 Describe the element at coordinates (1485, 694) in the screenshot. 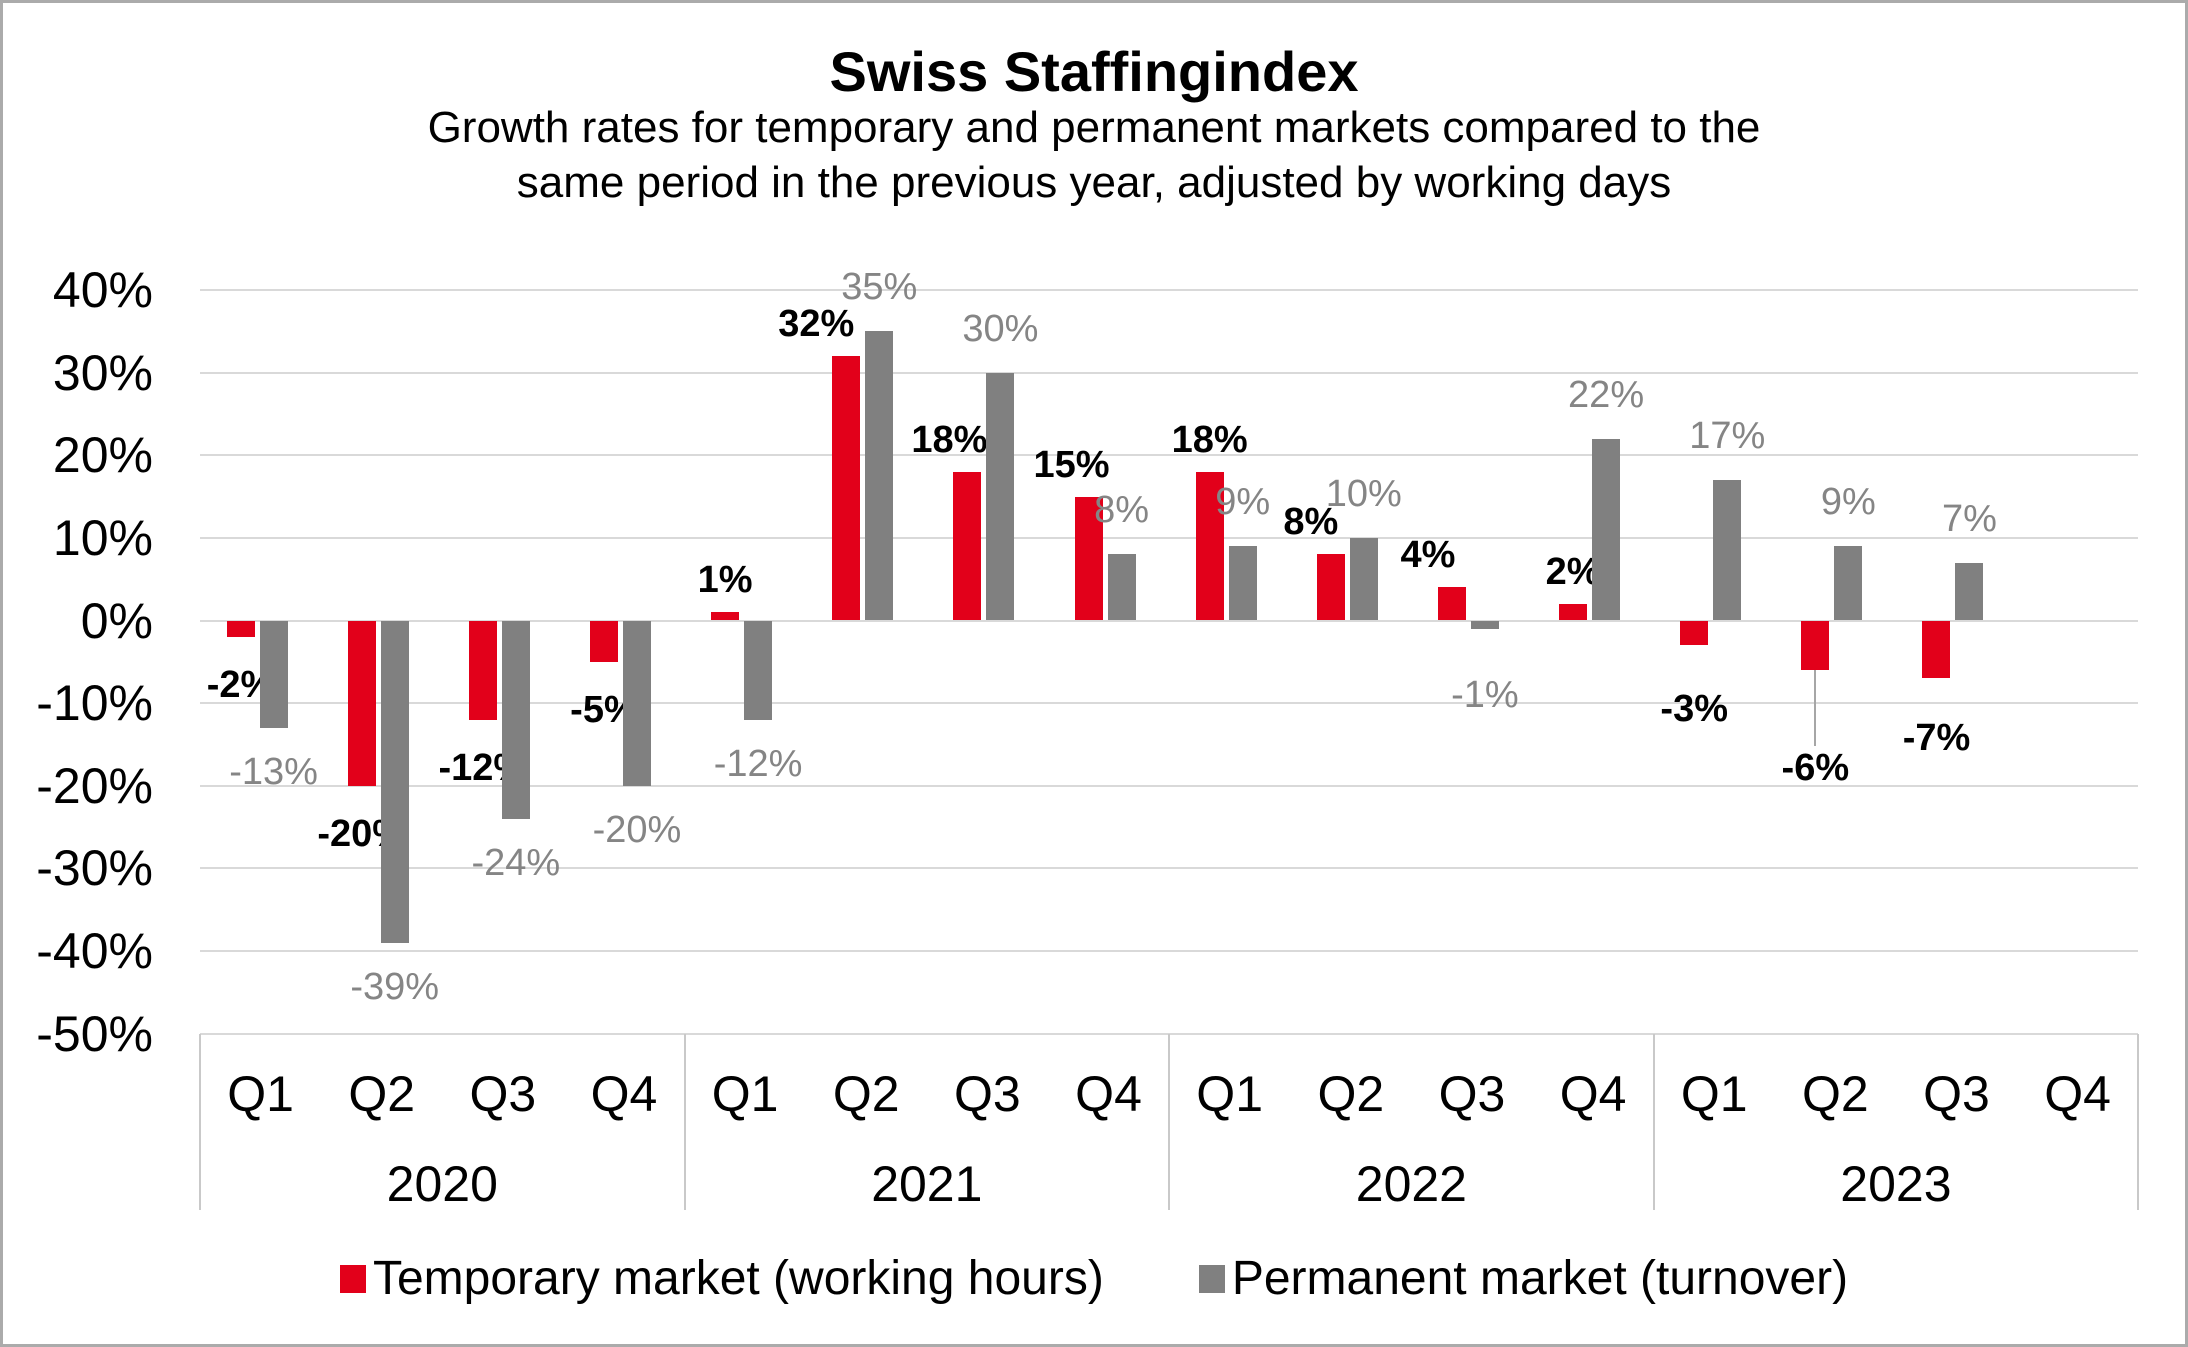

I see `data-label-permanent: -1%` at that location.